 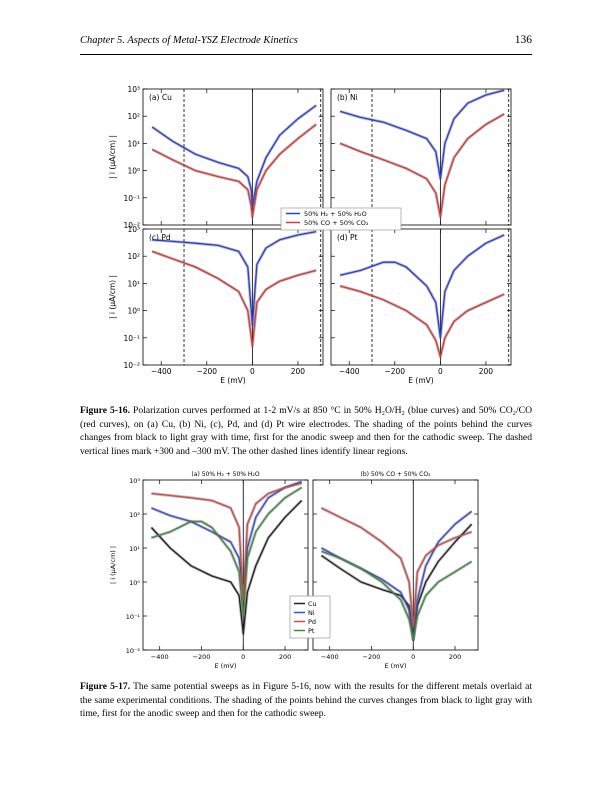 I want to click on panel-label: (b) Ni, so click(x=347, y=97).